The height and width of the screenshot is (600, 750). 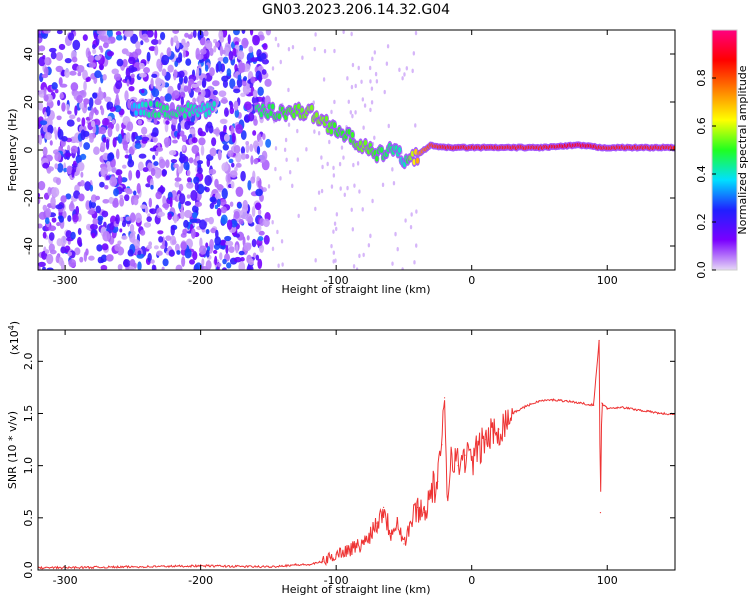 I want to click on colorbar-frame, so click(x=724, y=150).